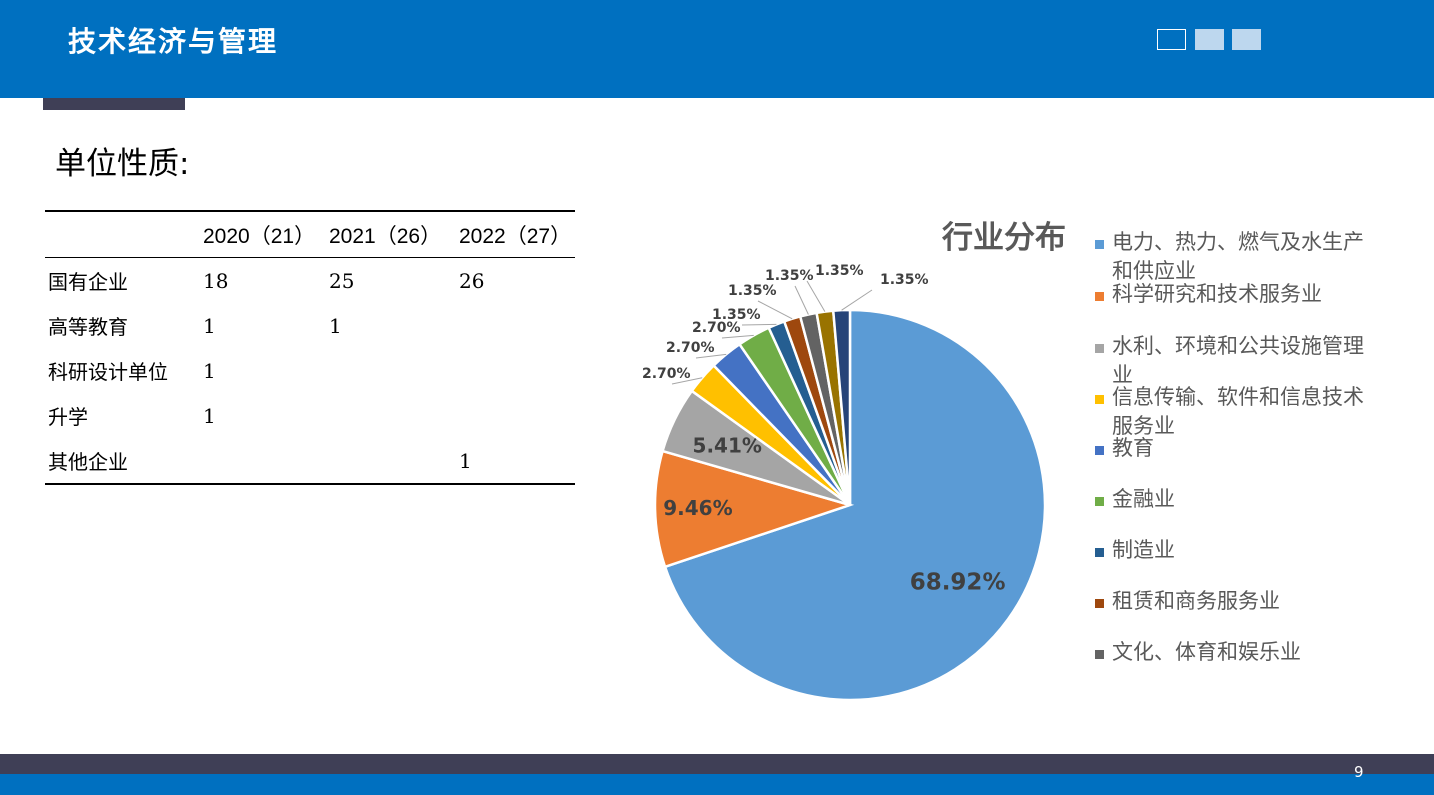 This screenshot has width=1434, height=795. What do you see at coordinates (216, 280) in the screenshot?
I see `table-cell: 18` at bounding box center [216, 280].